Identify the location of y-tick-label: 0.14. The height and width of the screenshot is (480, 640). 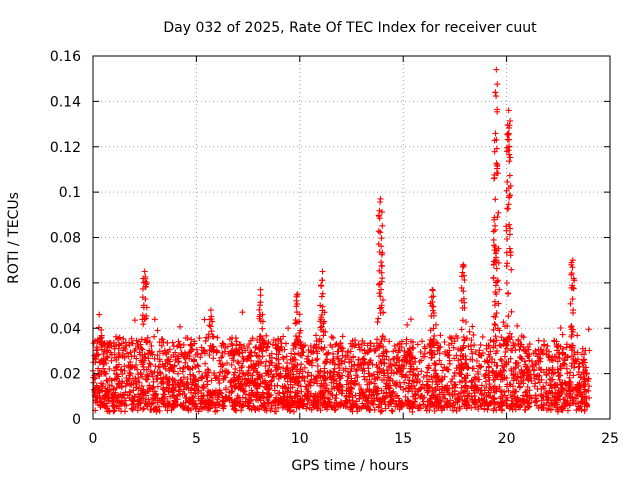
(65, 102).